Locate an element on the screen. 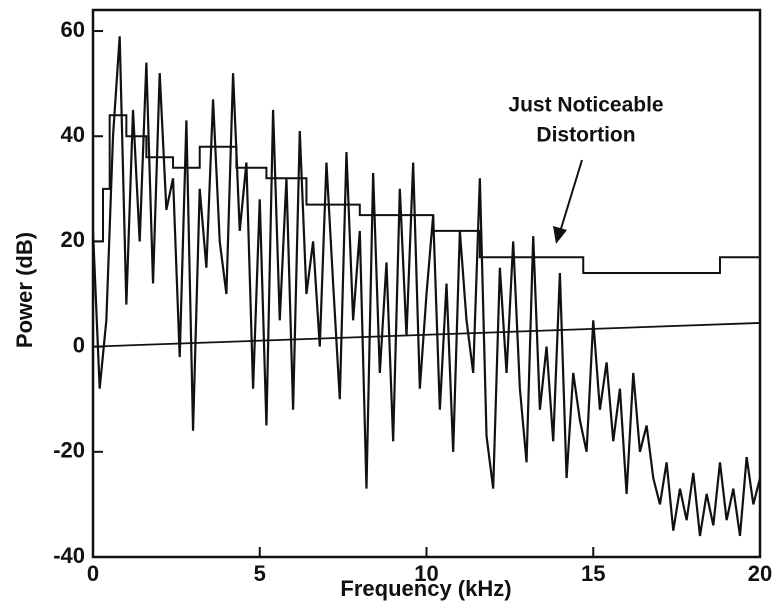 This screenshot has width=781, height=608. arrow-head is located at coordinates (560, 235).